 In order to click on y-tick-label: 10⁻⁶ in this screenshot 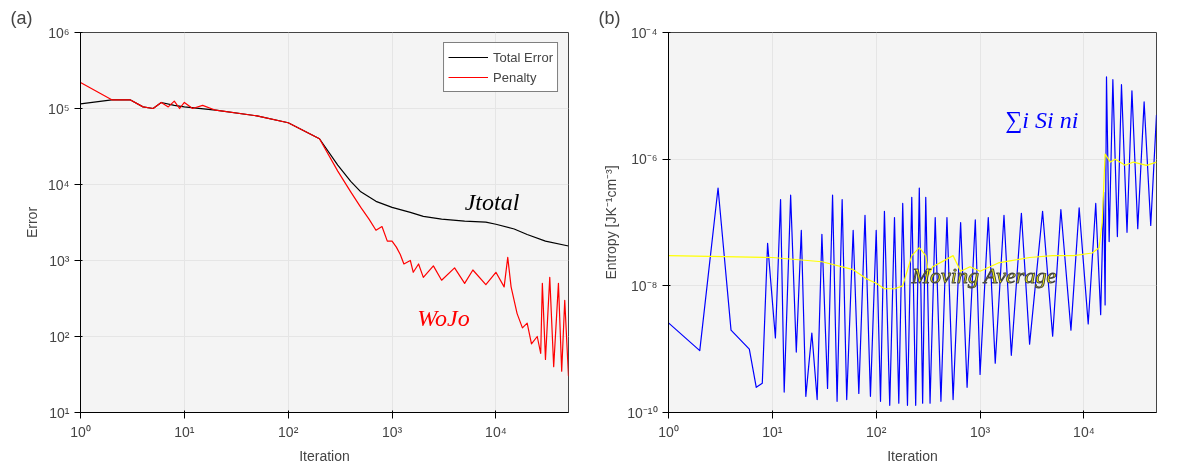, I will do `click(644, 159)`.